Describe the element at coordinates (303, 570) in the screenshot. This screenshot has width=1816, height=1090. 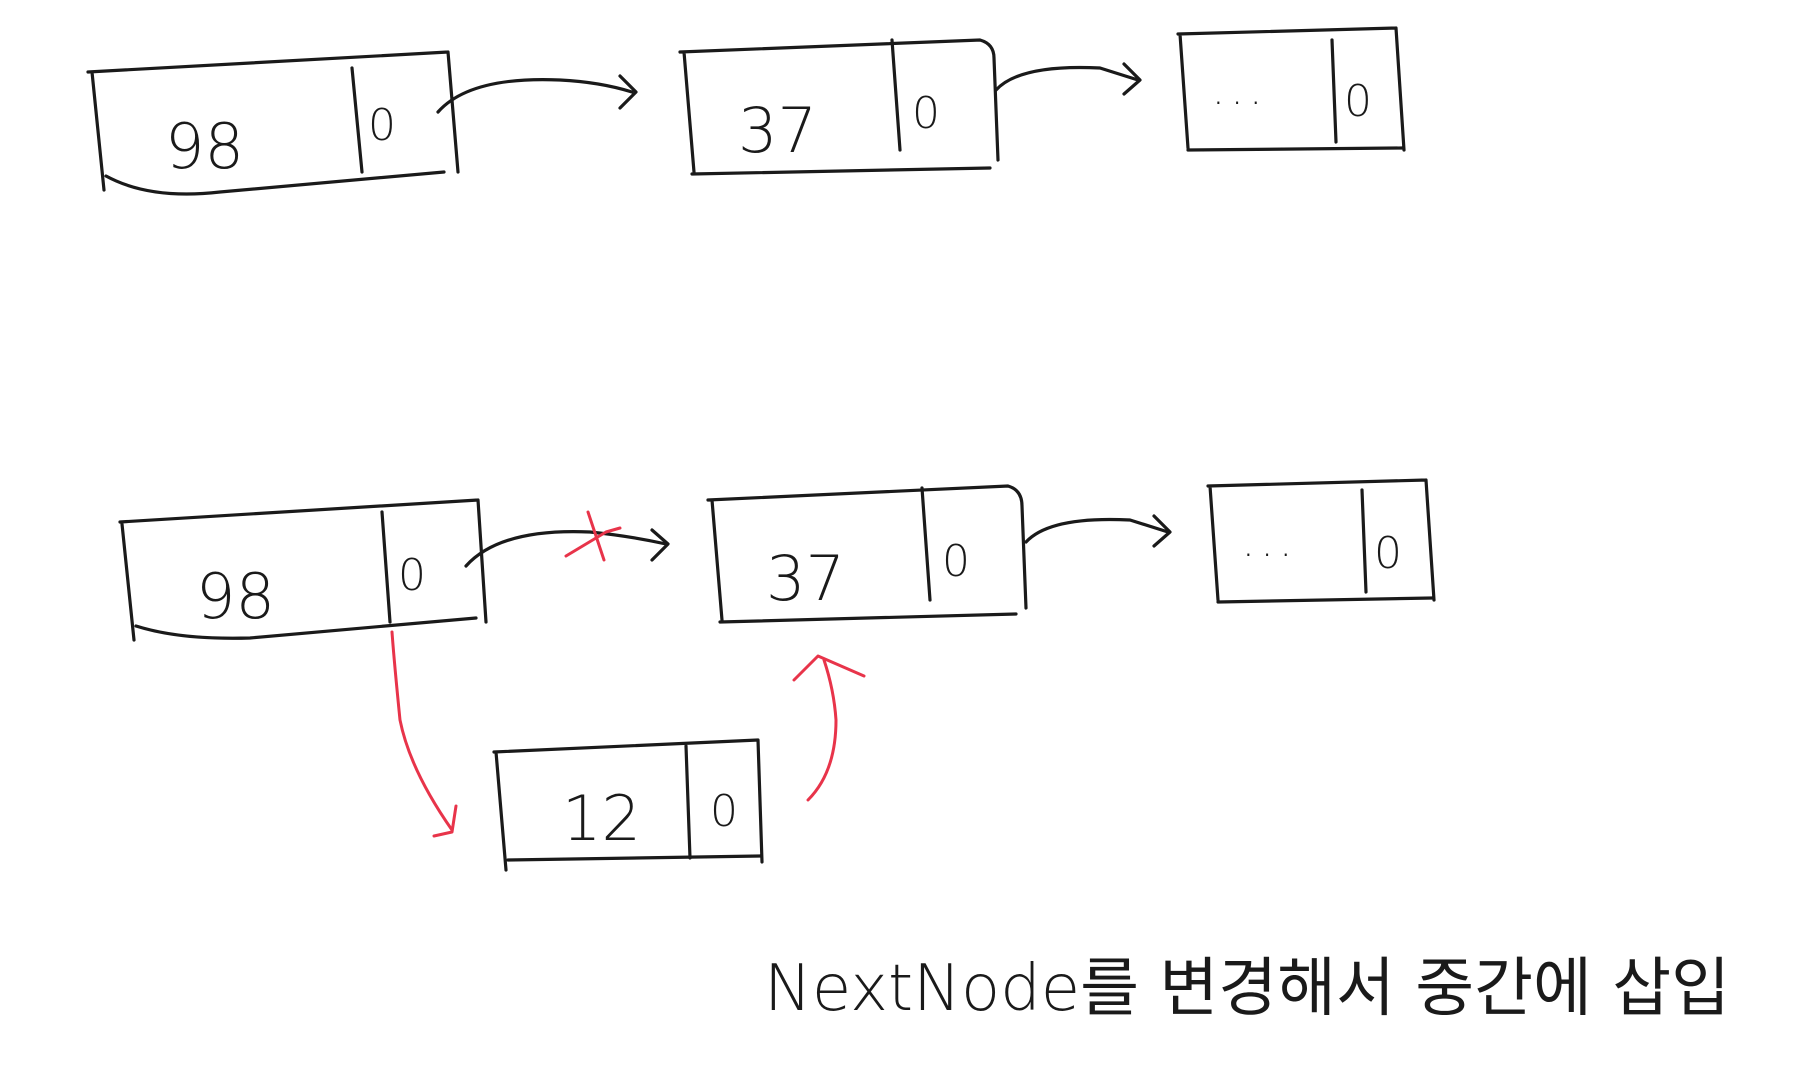
I see `bottom-node-1: 98 0` at that location.